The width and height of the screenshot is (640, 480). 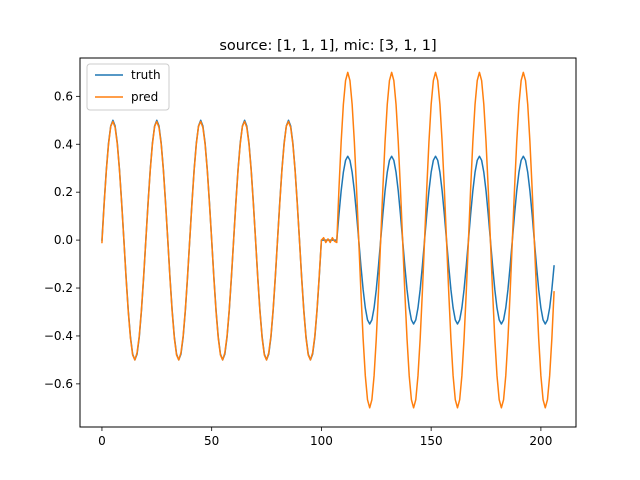 I want to click on x-tick-label: 200, so click(x=540, y=441).